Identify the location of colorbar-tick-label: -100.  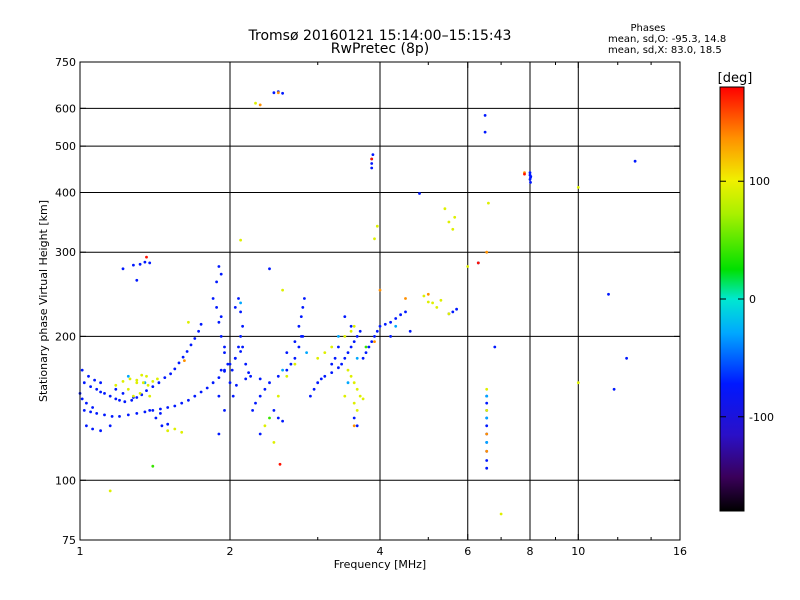
(761, 417).